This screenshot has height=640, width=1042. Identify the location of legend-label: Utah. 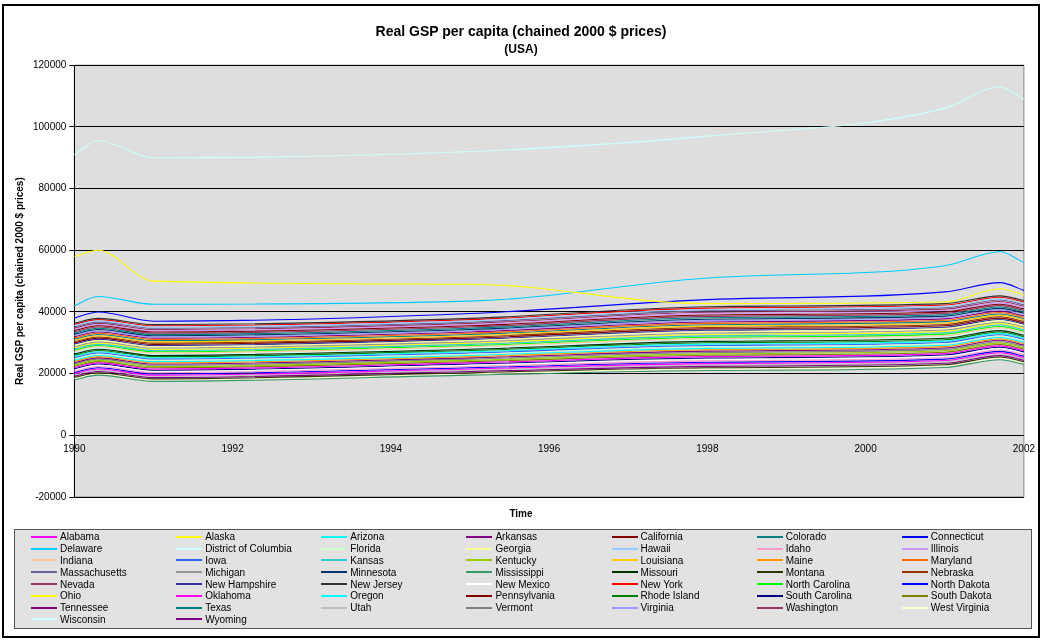
(361, 608).